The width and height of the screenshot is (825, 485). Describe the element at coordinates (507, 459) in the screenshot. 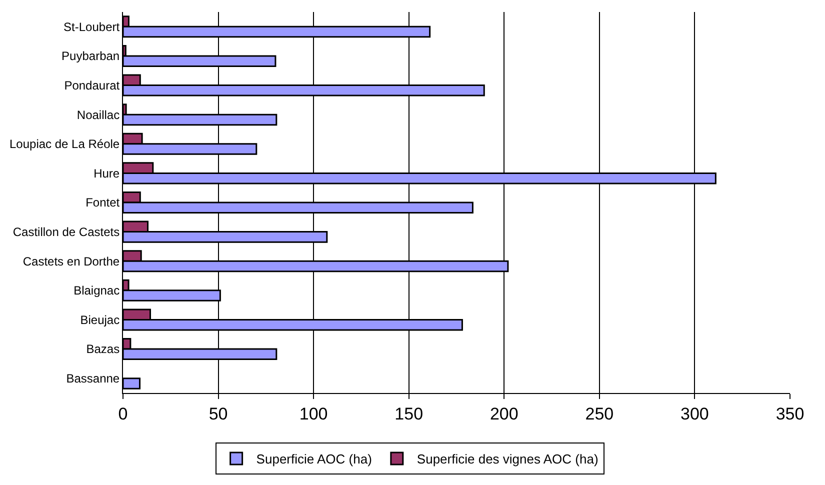

I see `legend-label: Superficie des vignes AOC (ha)` at that location.